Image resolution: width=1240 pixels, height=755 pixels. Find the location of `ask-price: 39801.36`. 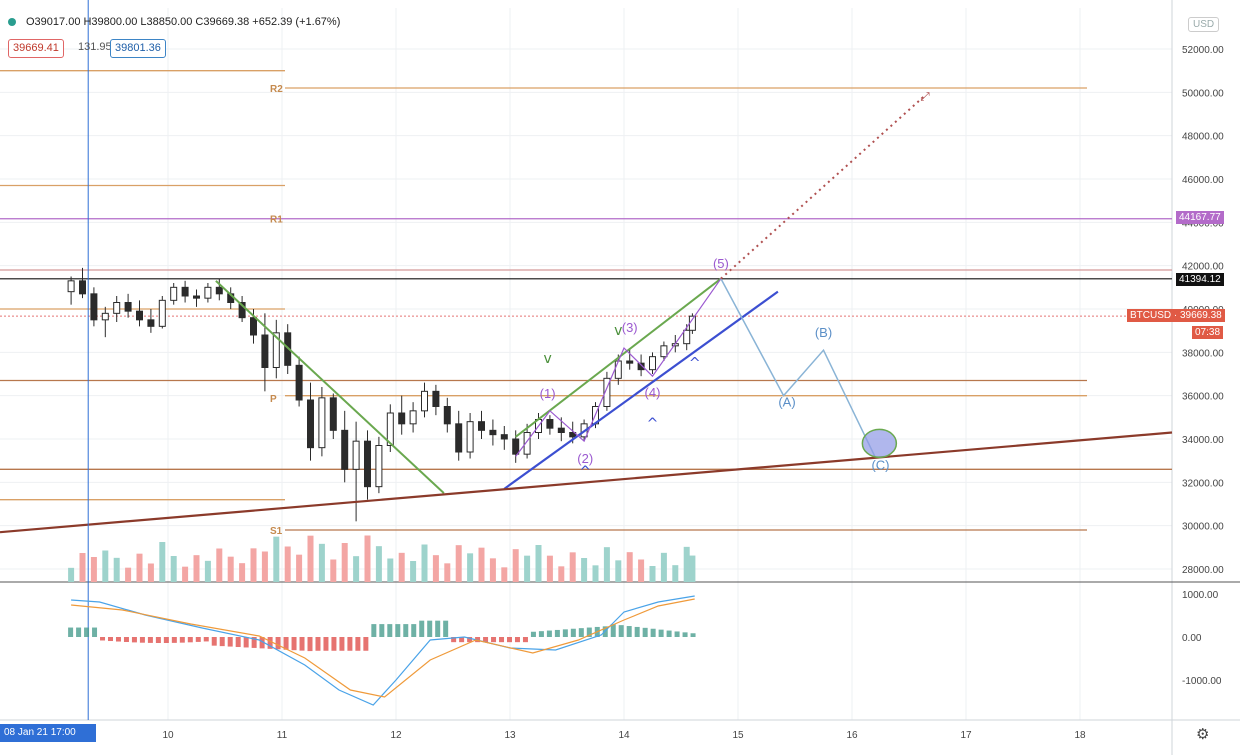

ask-price: 39801.36 is located at coordinates (138, 48).